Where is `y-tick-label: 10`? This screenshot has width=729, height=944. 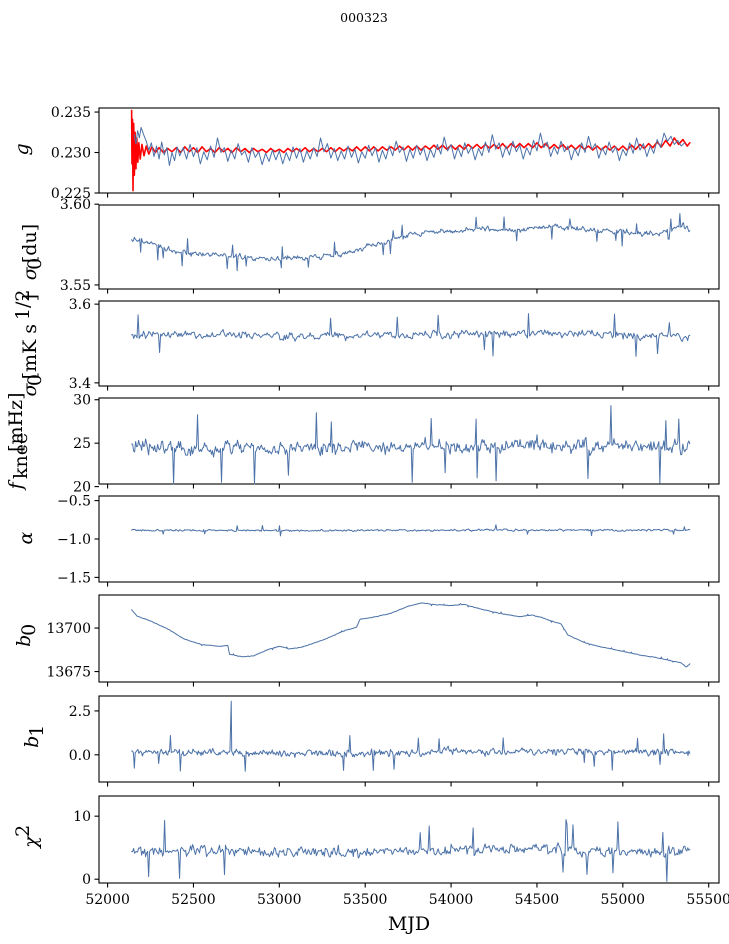
y-tick-label: 10 is located at coordinates (82, 817).